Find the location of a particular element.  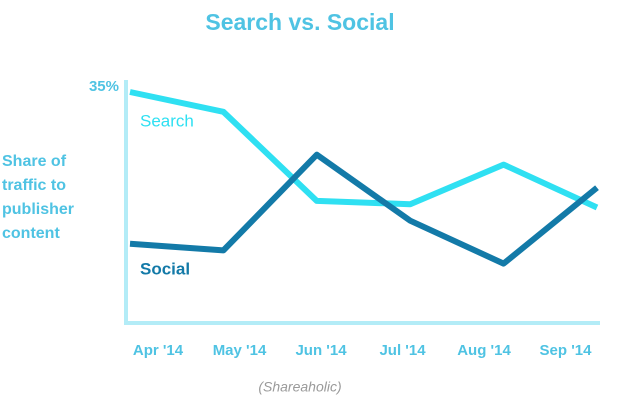

y-tick-label: 35% is located at coordinates (104, 86).